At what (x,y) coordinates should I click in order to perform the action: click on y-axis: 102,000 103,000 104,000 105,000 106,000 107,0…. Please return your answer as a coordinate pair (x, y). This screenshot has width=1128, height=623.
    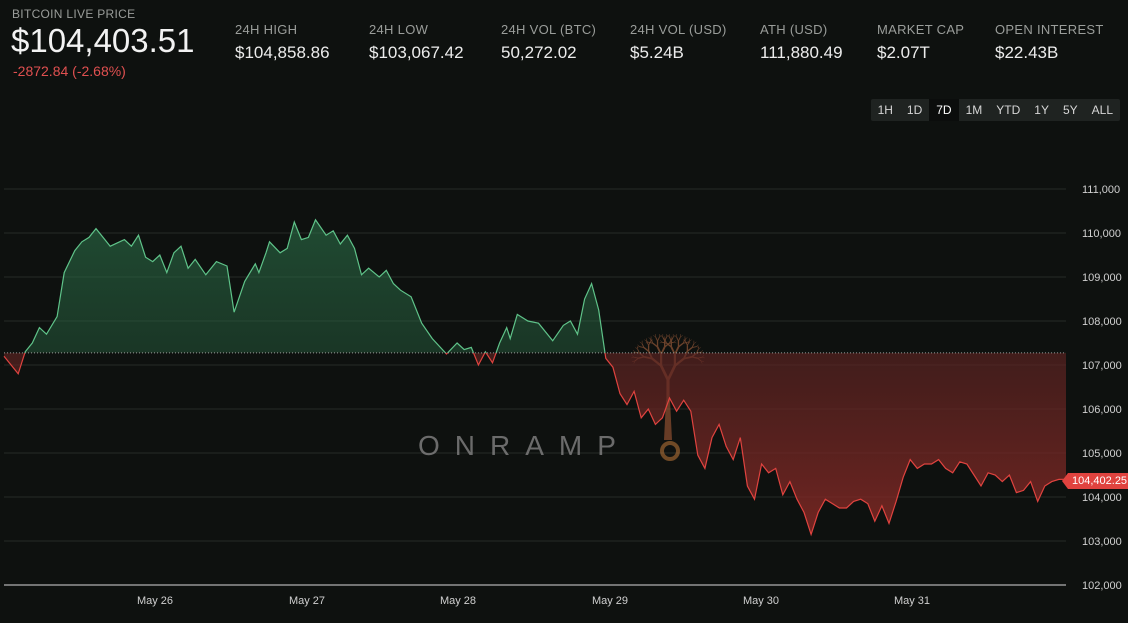
    Looking at the image, I should click on (1102, 388).